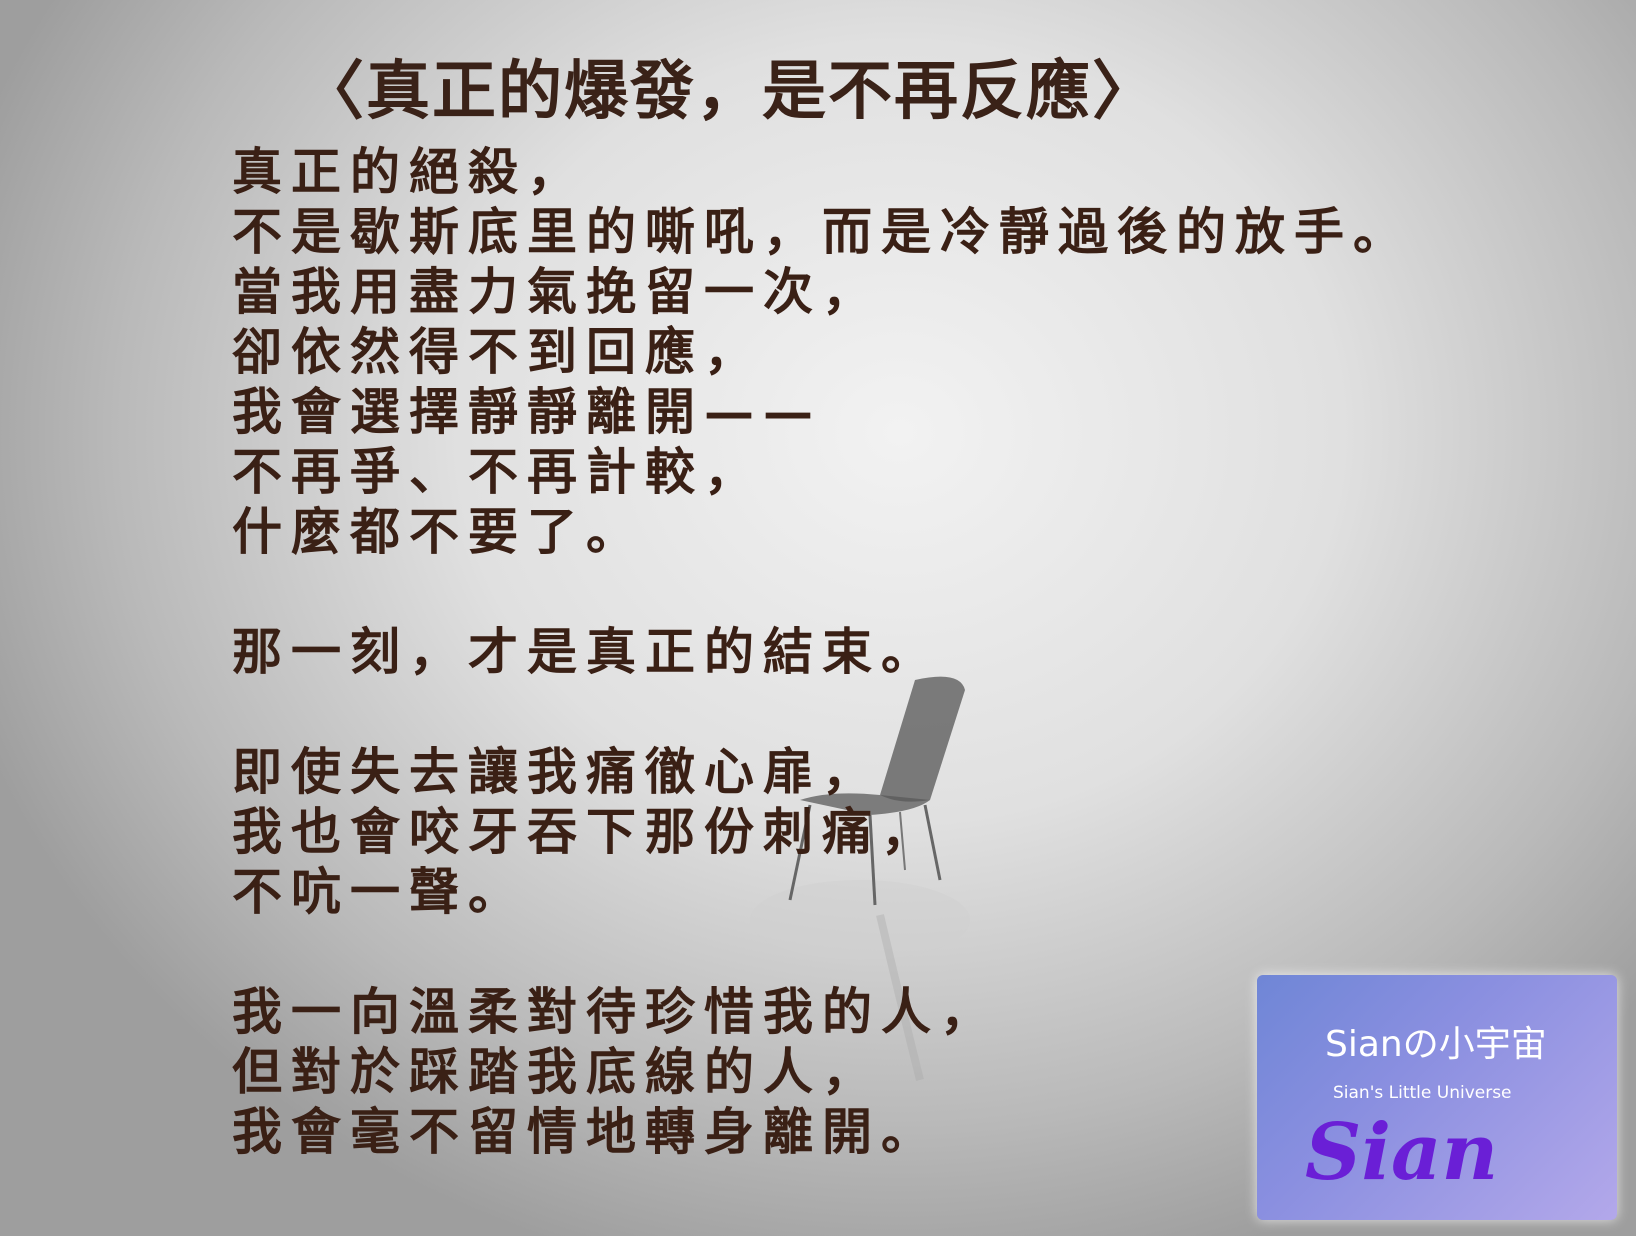 This screenshot has height=1236, width=1636. What do you see at coordinates (497, 471) in the screenshot?
I see `poem-line: 不再爭、不再計較，` at bounding box center [497, 471].